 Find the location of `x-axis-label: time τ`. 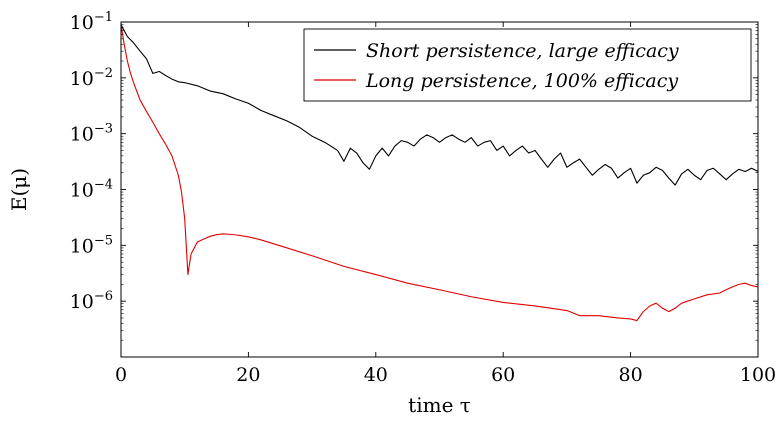

x-axis-label: time τ is located at coordinates (439, 405).